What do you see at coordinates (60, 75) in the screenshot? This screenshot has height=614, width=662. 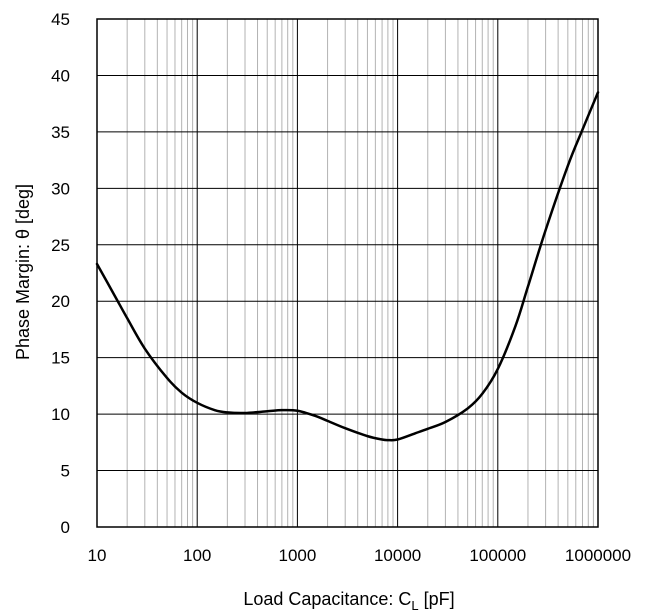 I see `y-tick-label: 40` at bounding box center [60, 75].